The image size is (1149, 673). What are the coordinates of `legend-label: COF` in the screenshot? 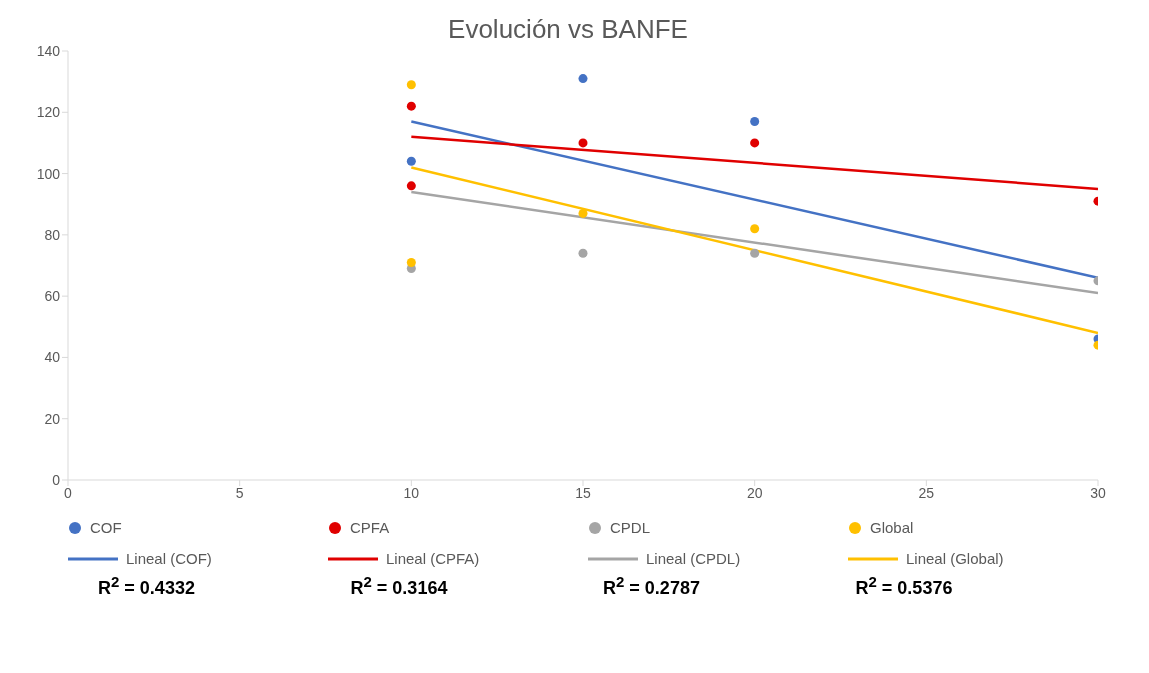 It's located at (106, 527).